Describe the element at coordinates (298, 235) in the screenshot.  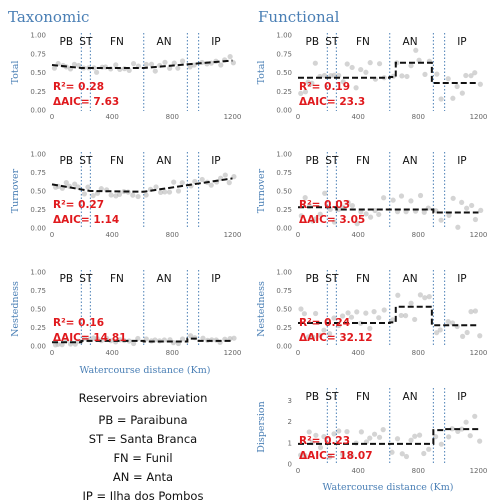
I see `x-tick-label: 0` at that location.